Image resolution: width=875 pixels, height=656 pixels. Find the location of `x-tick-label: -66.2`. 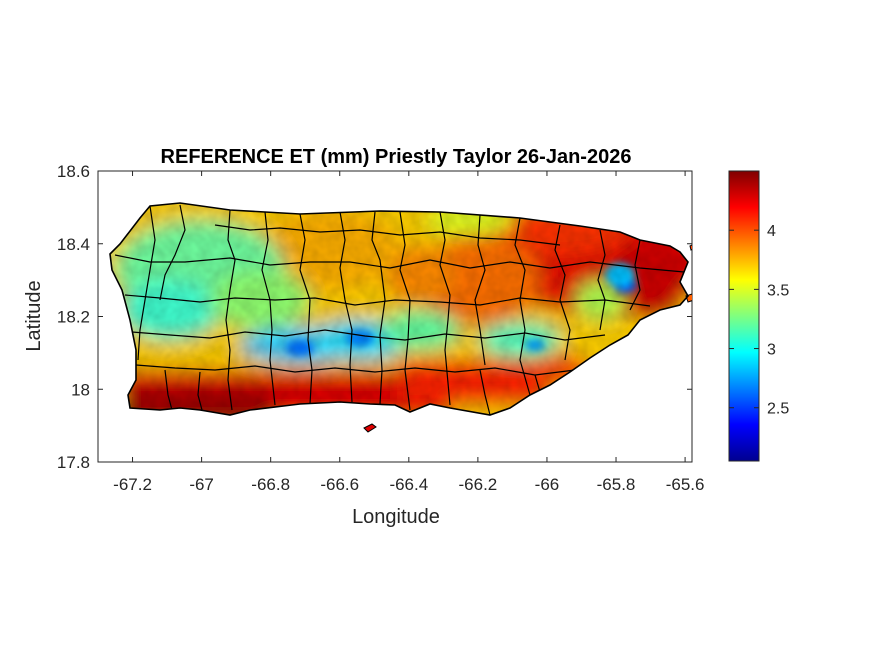

x-tick-label: -66.2 is located at coordinates (478, 484).